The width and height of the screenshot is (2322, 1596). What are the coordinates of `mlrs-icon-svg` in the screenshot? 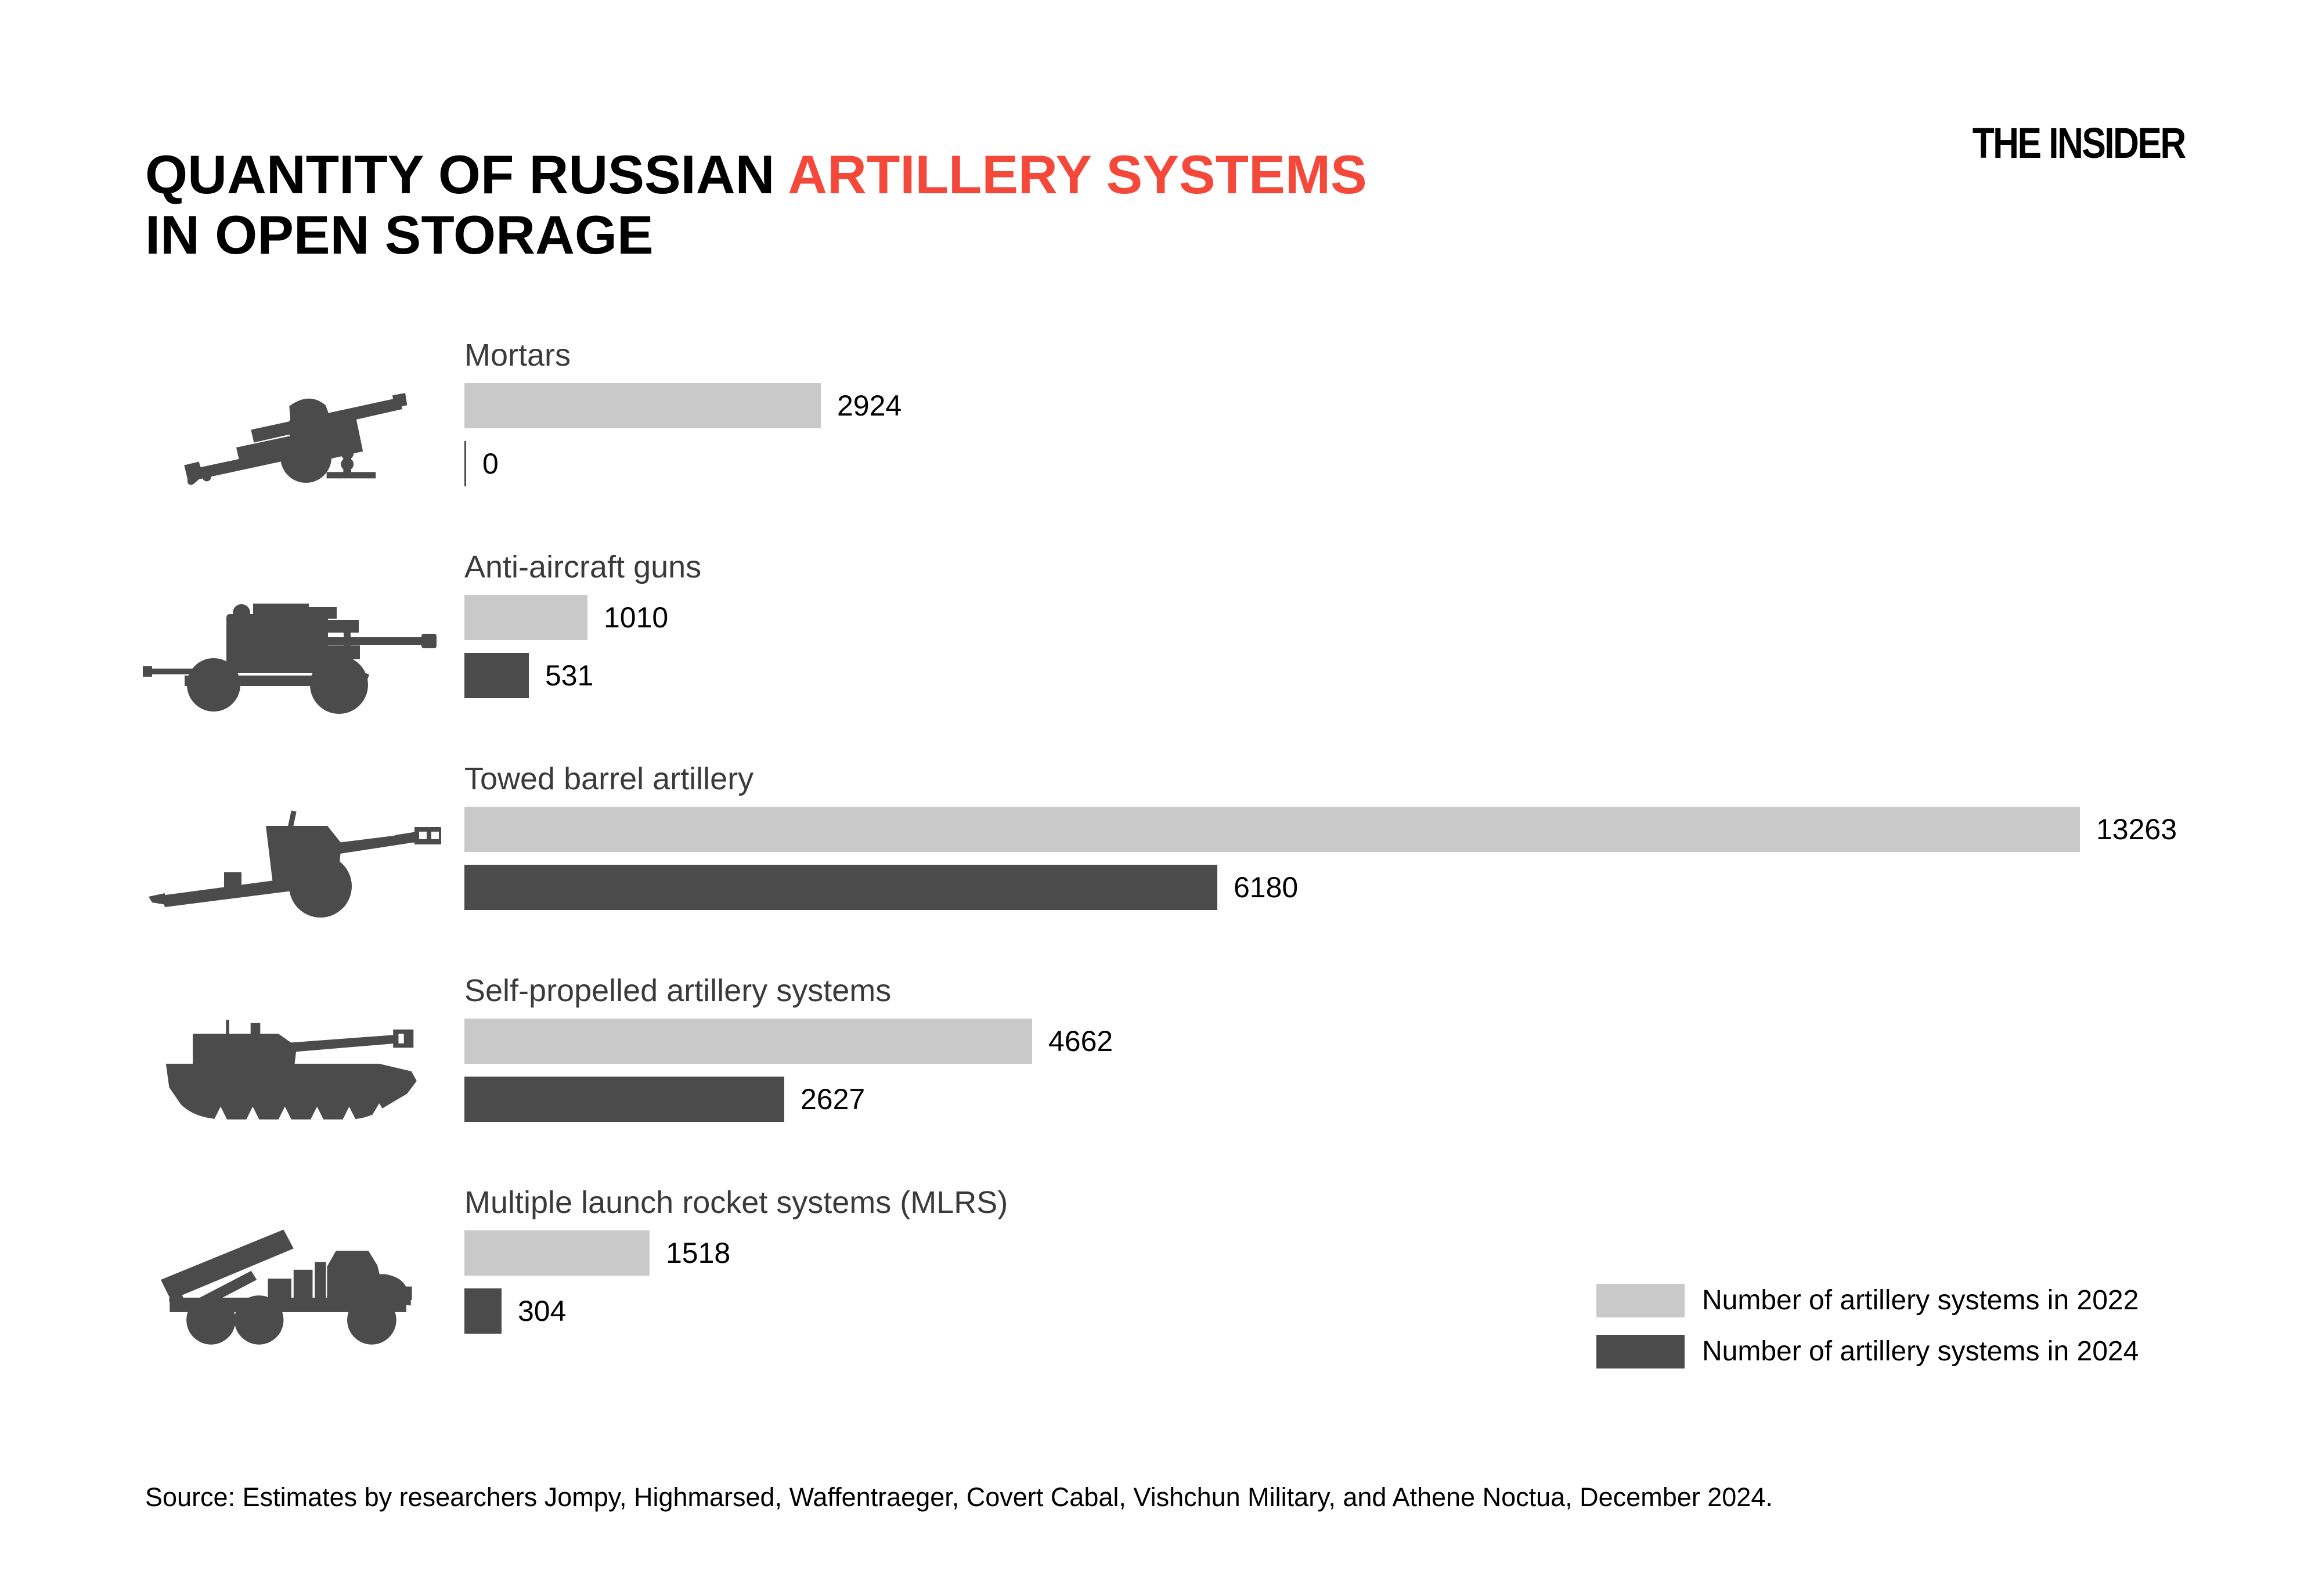 It's located at (286, 1287).